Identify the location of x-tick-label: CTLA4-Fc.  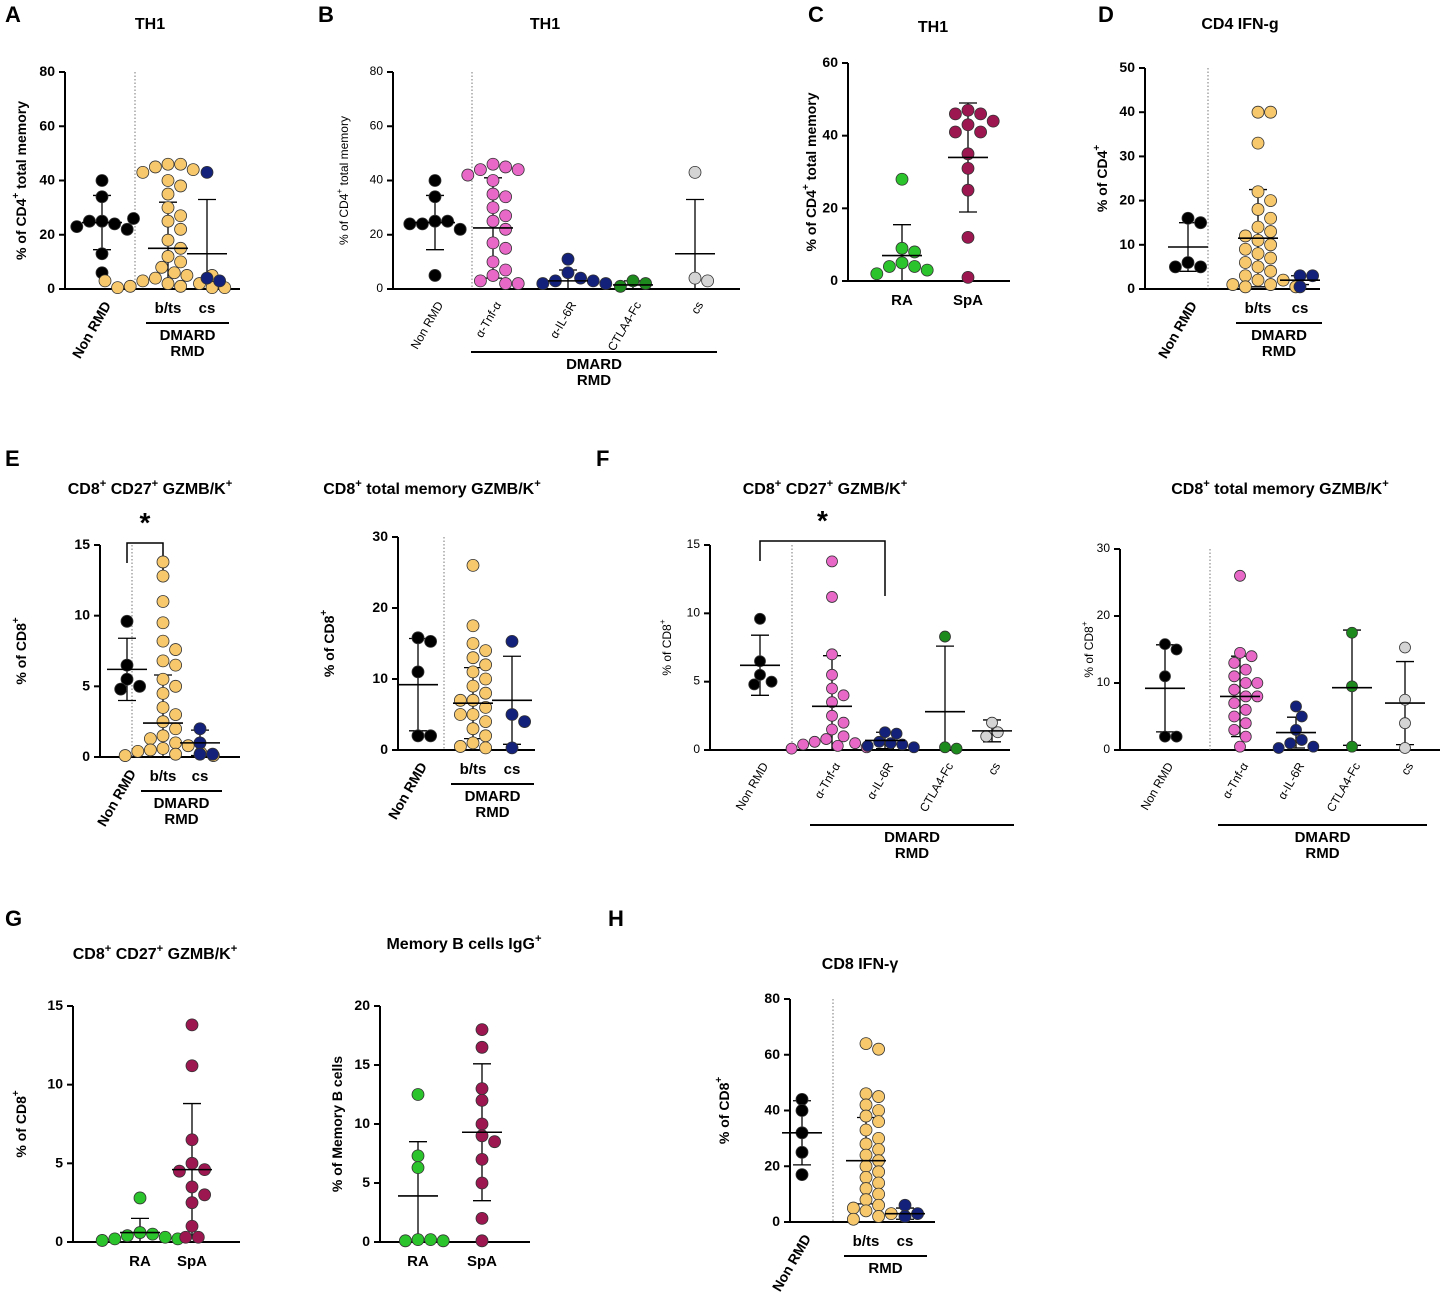
(1343, 787).